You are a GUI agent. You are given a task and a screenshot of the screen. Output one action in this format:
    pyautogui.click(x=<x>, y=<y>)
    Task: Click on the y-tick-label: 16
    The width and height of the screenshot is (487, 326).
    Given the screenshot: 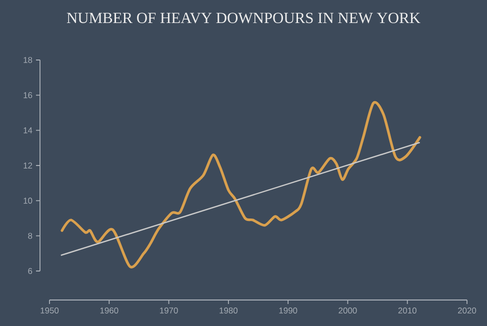 What is the action you would take?
    pyautogui.click(x=28, y=95)
    